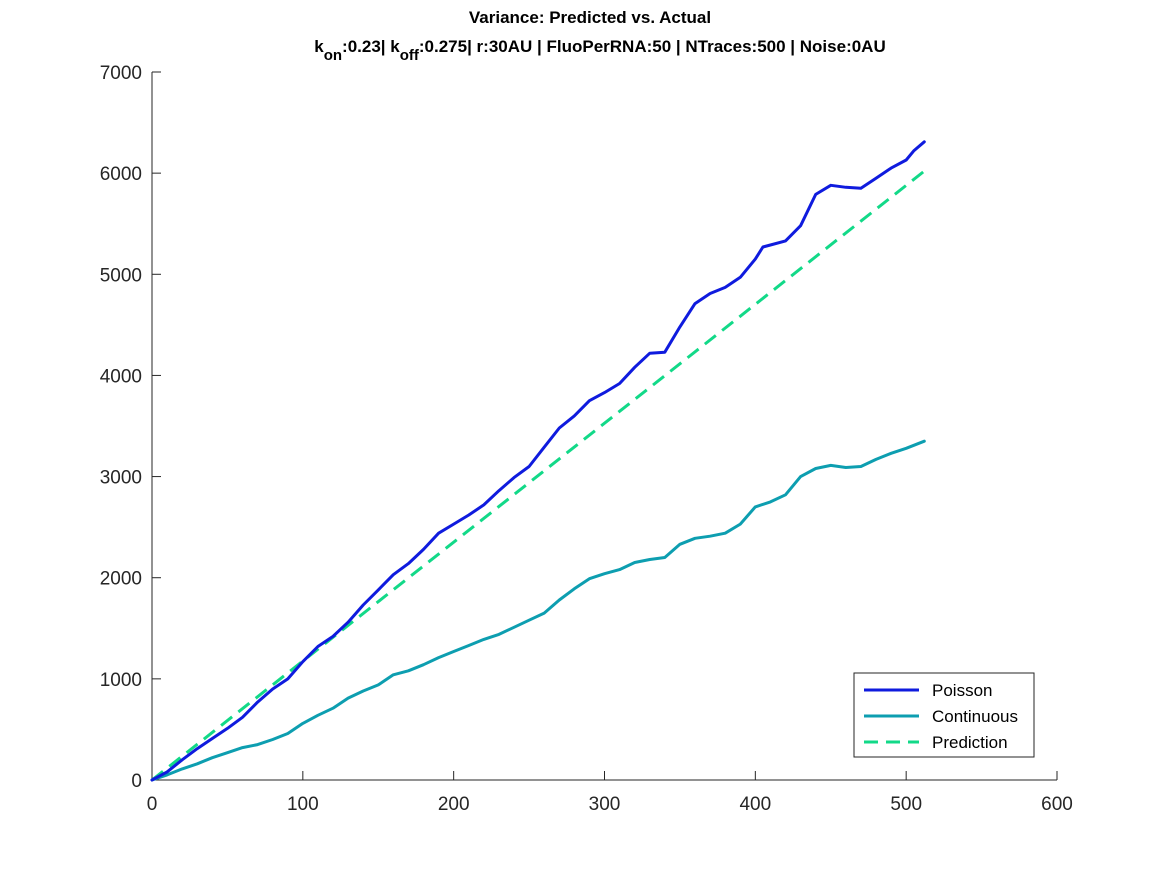 The image size is (1167, 875). I want to click on y-tick-label: 0, so click(136, 781).